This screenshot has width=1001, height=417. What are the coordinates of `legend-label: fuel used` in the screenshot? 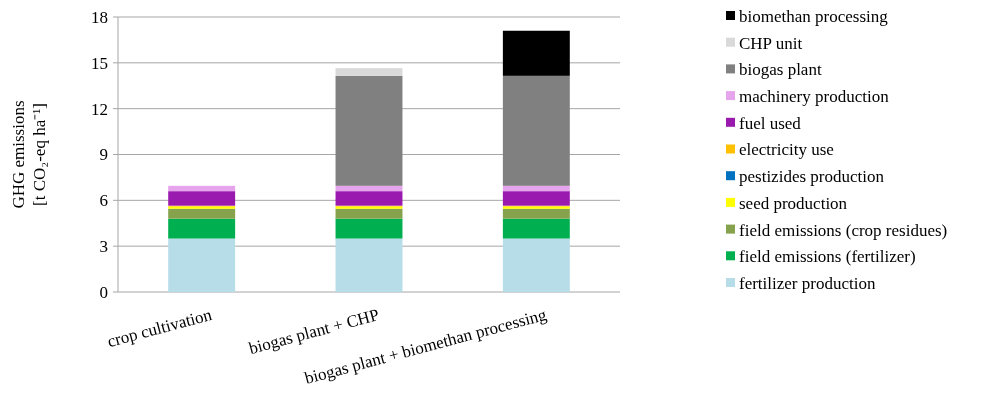 It's located at (770, 123).